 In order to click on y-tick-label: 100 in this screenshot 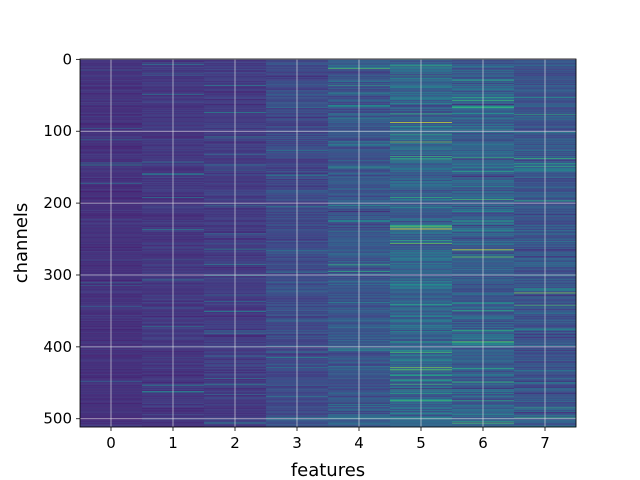, I will do `click(57, 131)`.